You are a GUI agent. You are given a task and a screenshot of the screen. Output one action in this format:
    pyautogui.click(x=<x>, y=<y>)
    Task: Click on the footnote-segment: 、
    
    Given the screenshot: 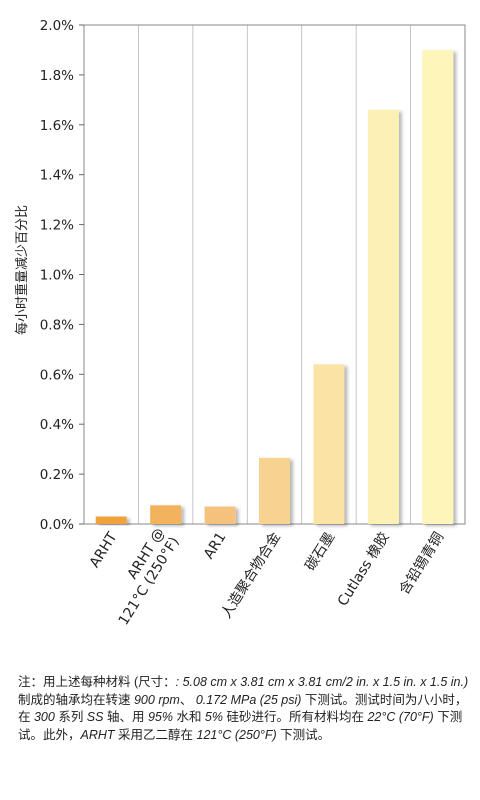 What is the action you would take?
    pyautogui.click(x=187, y=699)
    